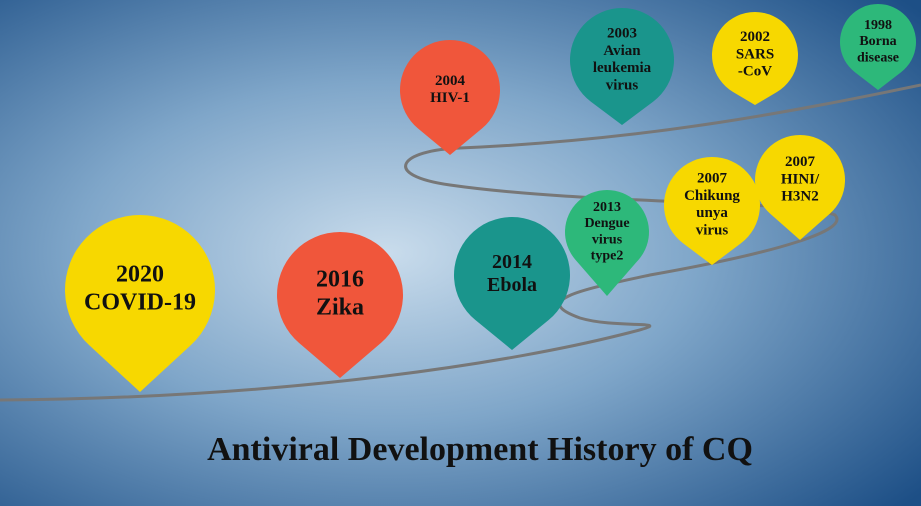 Image resolution: width=921 pixels, height=506 pixels. I want to click on pin-label: Dengue, so click(606, 223).